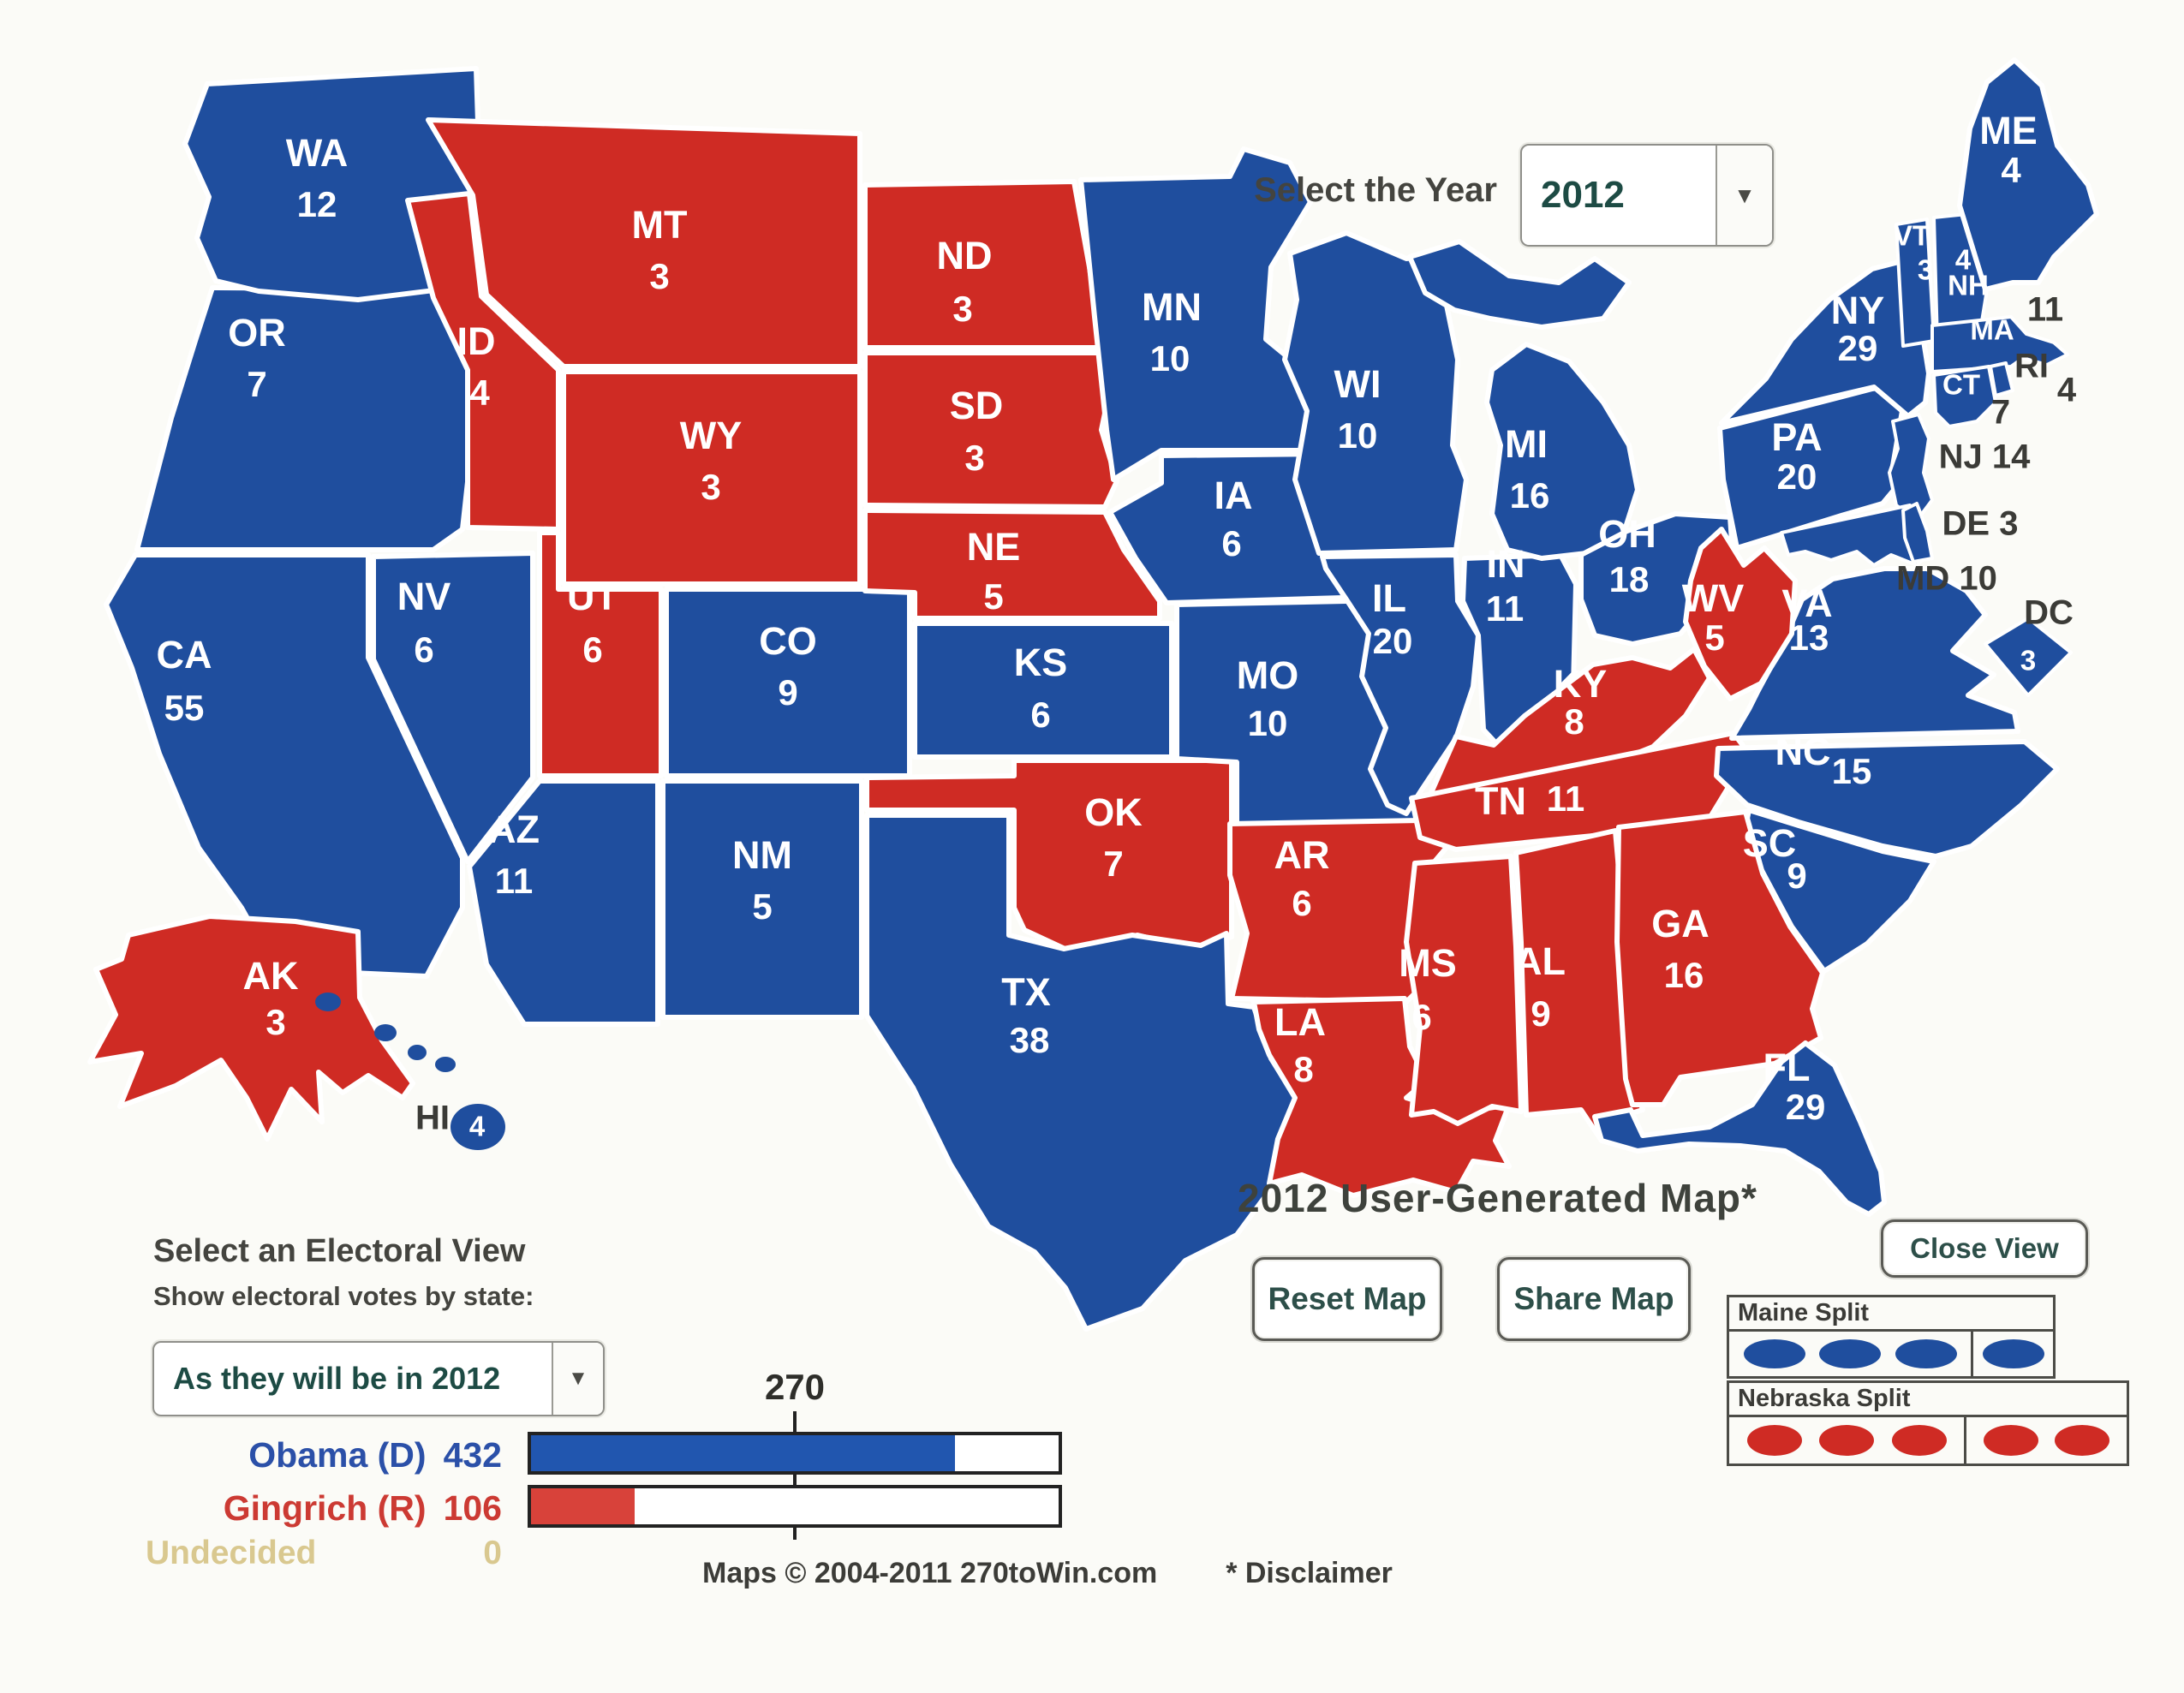 This screenshot has height=1693, width=2184. I want to click on state-label-NE: NE, so click(994, 547).